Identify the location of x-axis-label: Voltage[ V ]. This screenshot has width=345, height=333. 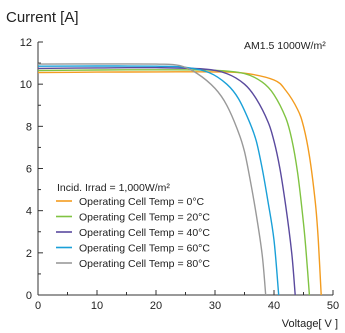
(310, 324).